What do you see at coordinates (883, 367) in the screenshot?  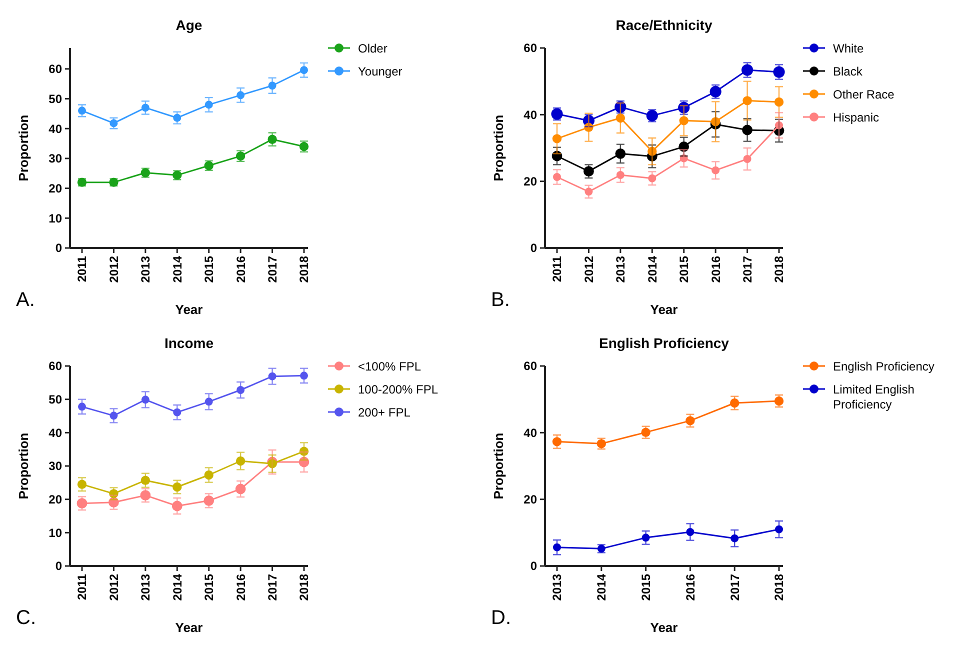 I see `legend-label: English Proficiency` at bounding box center [883, 367].